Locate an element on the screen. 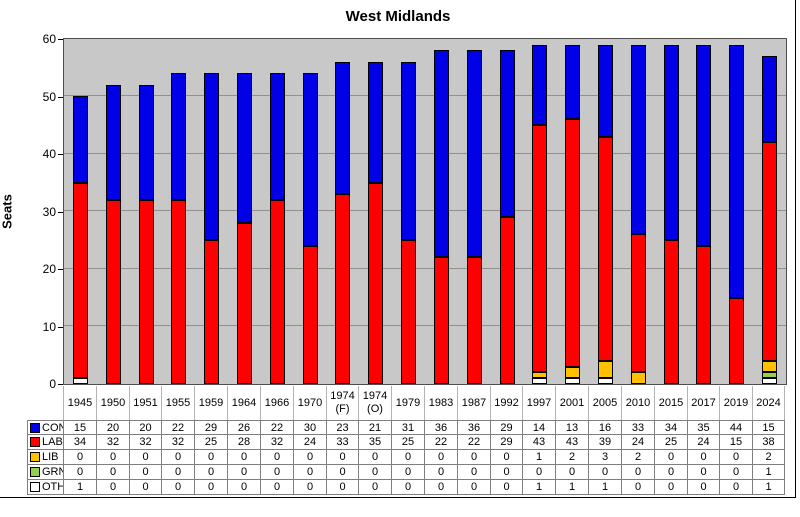  table-cell-CON-1979: 31 is located at coordinates (407, 427).